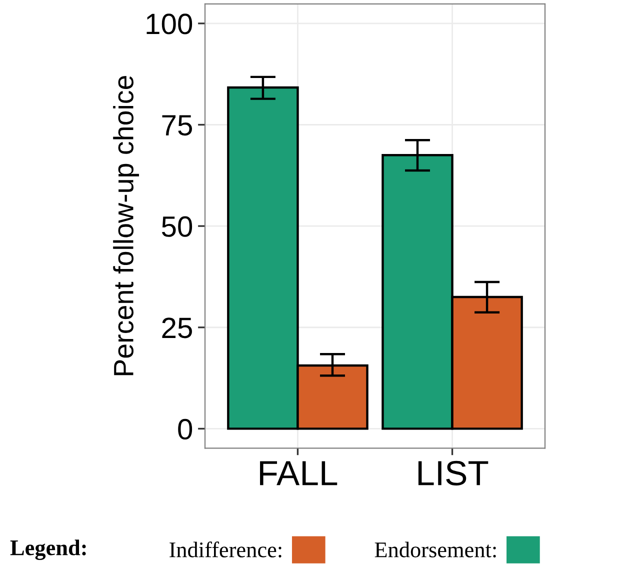 The image size is (625, 568). Describe the element at coordinates (453, 473) in the screenshot. I see `x-tick-label: LIST` at that location.